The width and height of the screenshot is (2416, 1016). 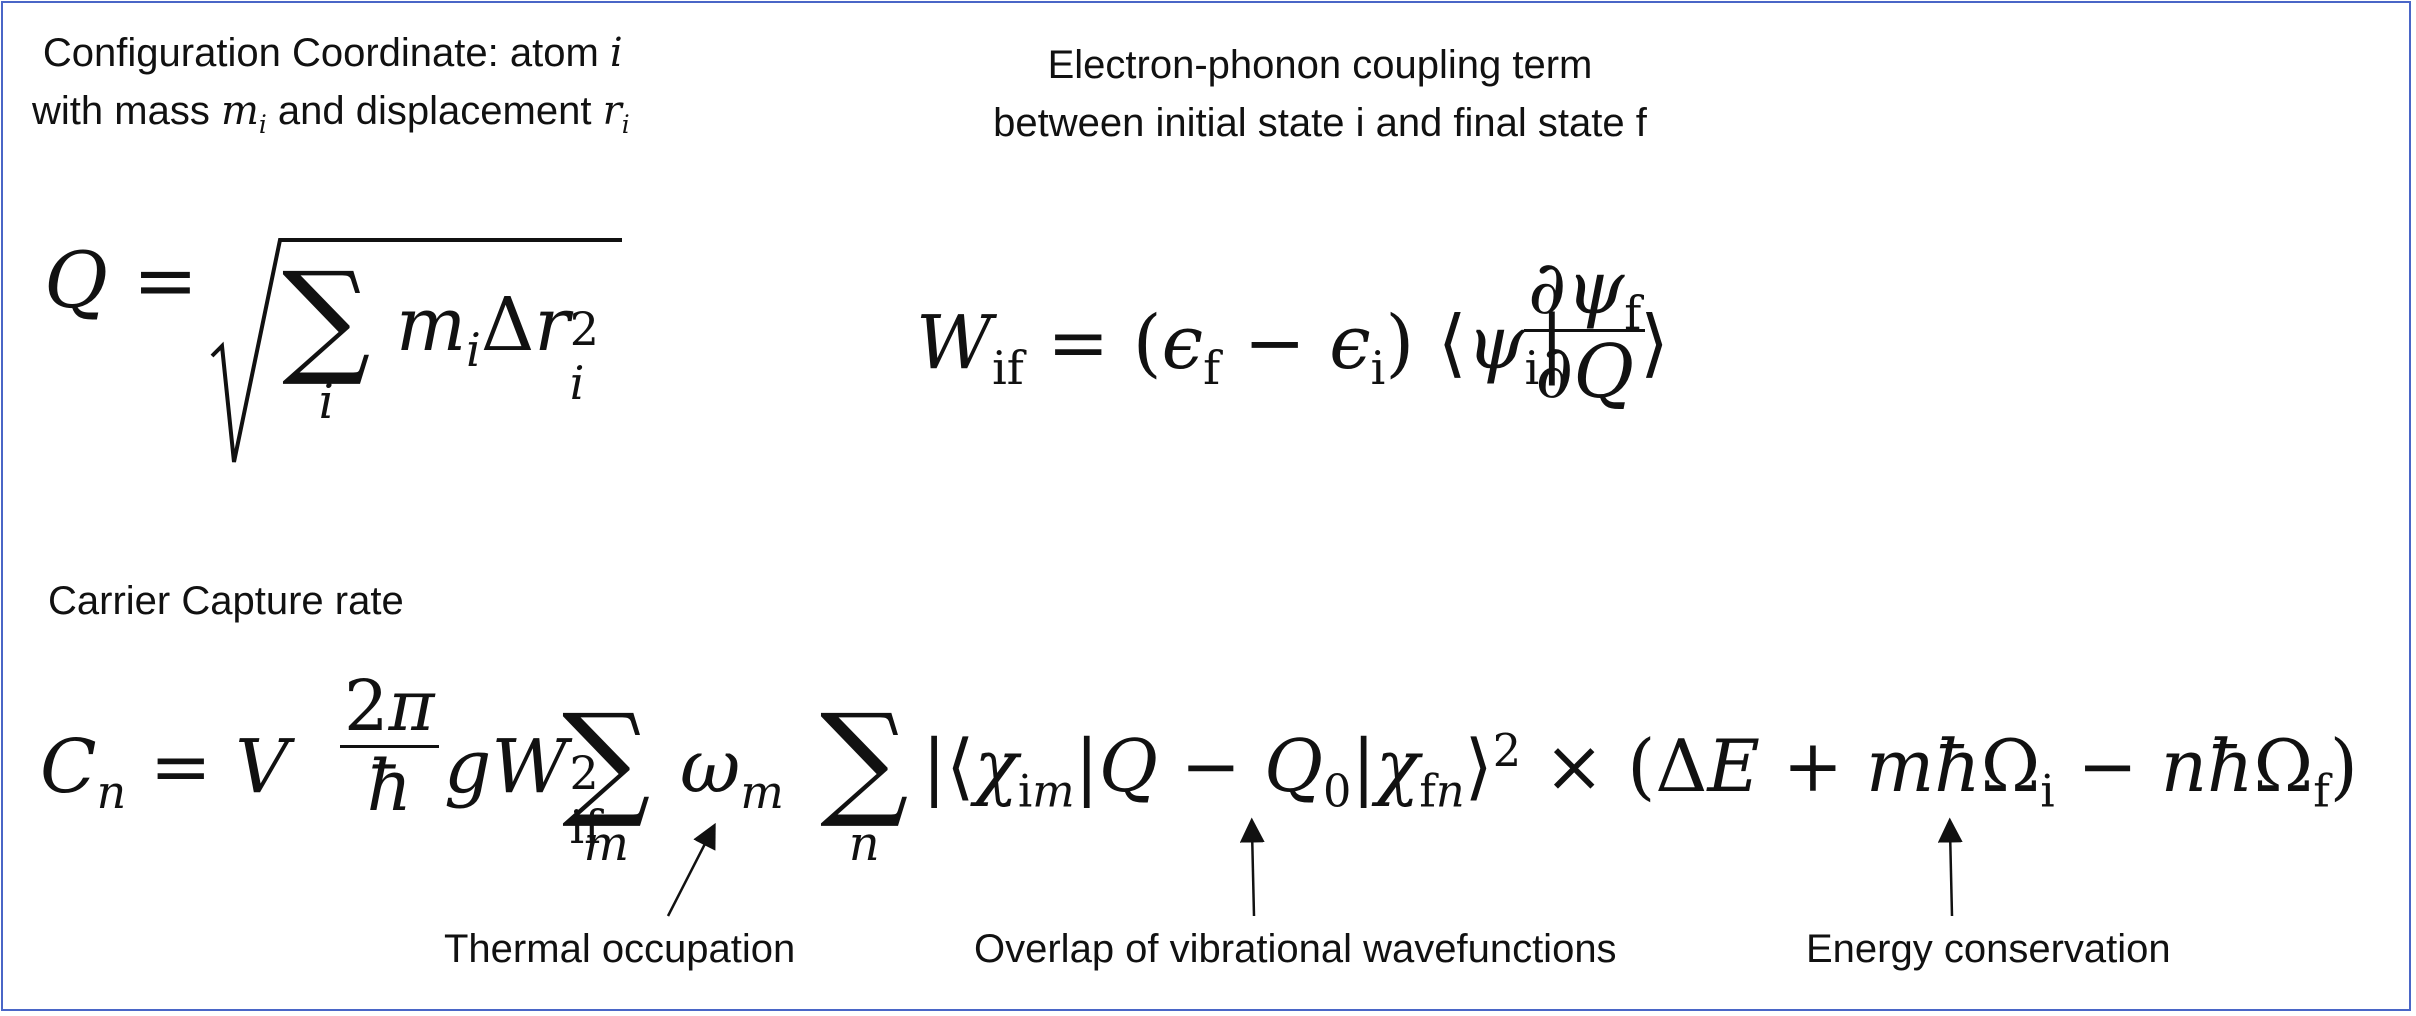 I want to click on w-equation-fraction: ∂ψf ∂Q, so click(x=1585, y=330).